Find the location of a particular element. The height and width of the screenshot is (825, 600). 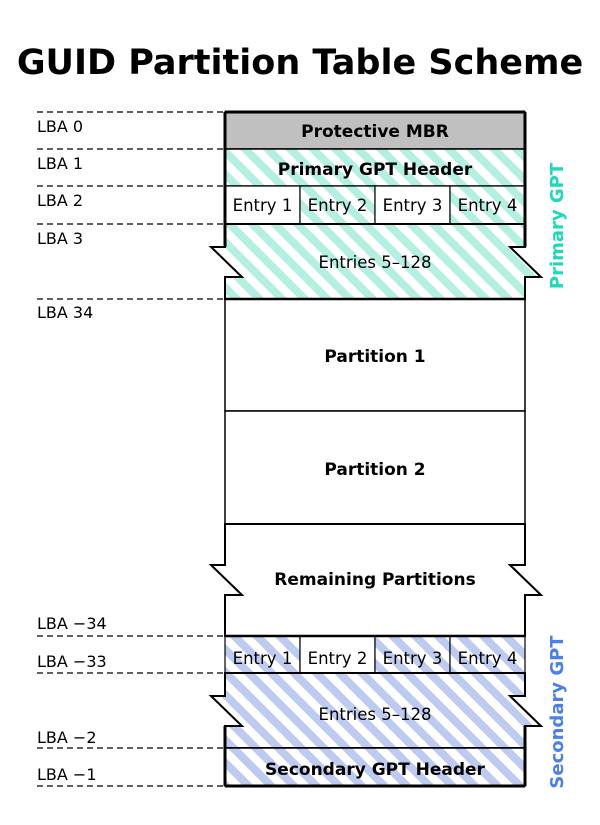

partition-2-block is located at coordinates (375, 467).